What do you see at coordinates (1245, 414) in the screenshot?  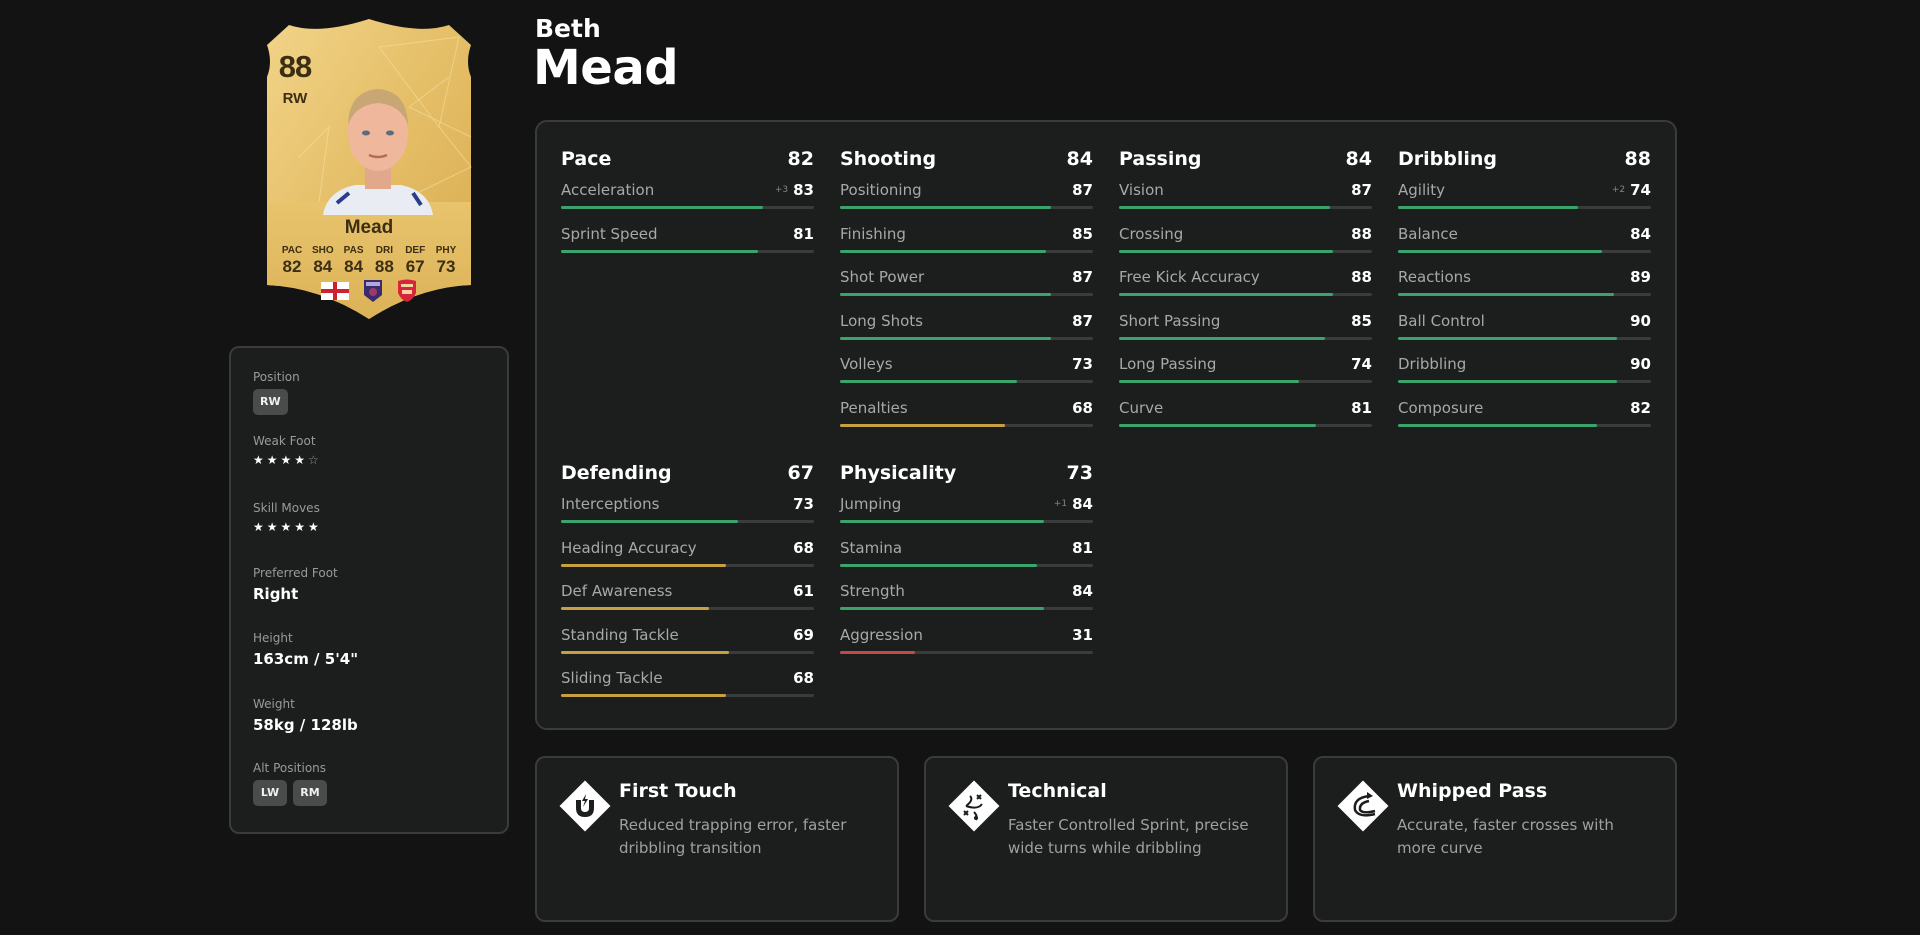 I see `attribute-row: Curve 81` at bounding box center [1245, 414].